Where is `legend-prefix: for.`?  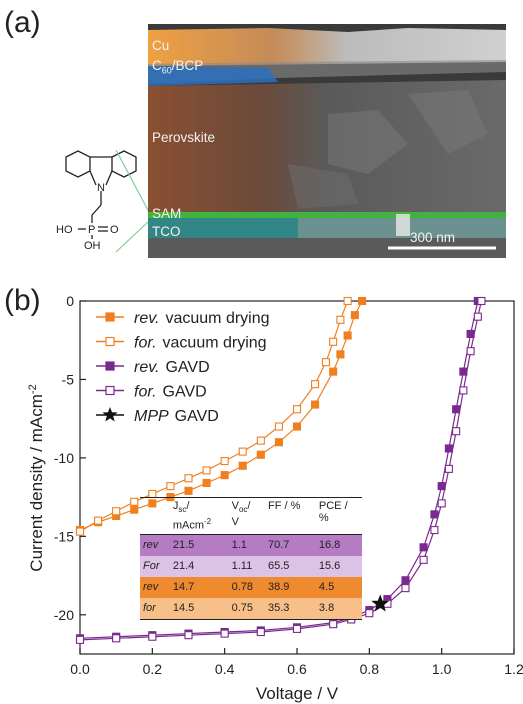
legend-prefix: for. is located at coordinates (145, 392).